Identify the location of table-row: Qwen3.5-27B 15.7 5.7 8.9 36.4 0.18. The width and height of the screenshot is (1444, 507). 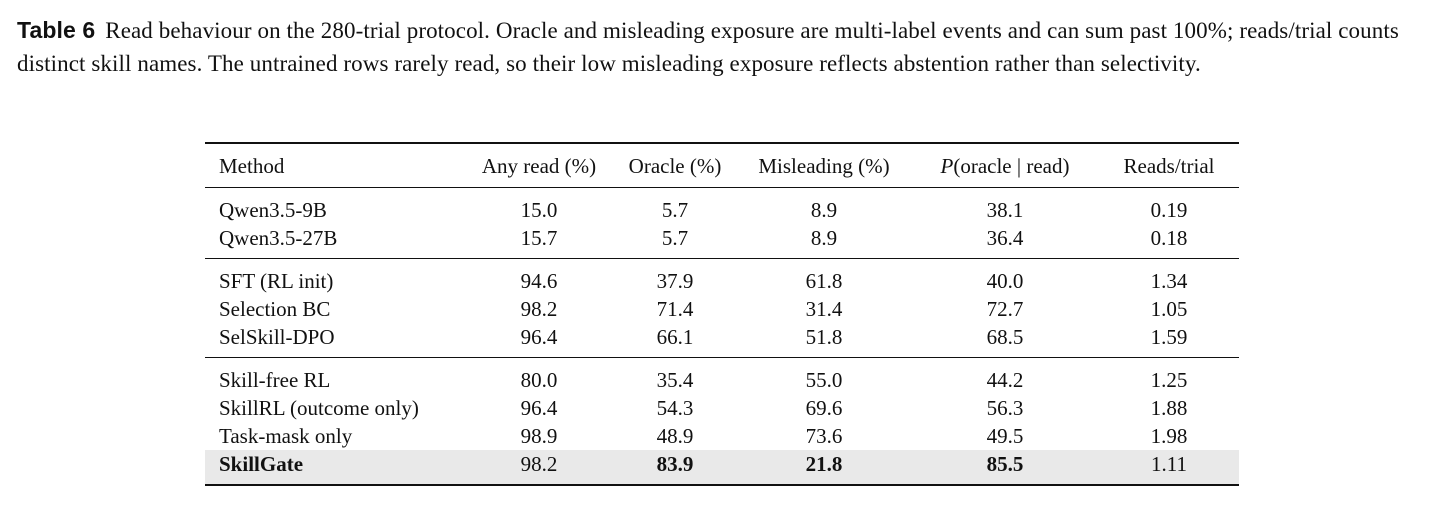
(722, 241).